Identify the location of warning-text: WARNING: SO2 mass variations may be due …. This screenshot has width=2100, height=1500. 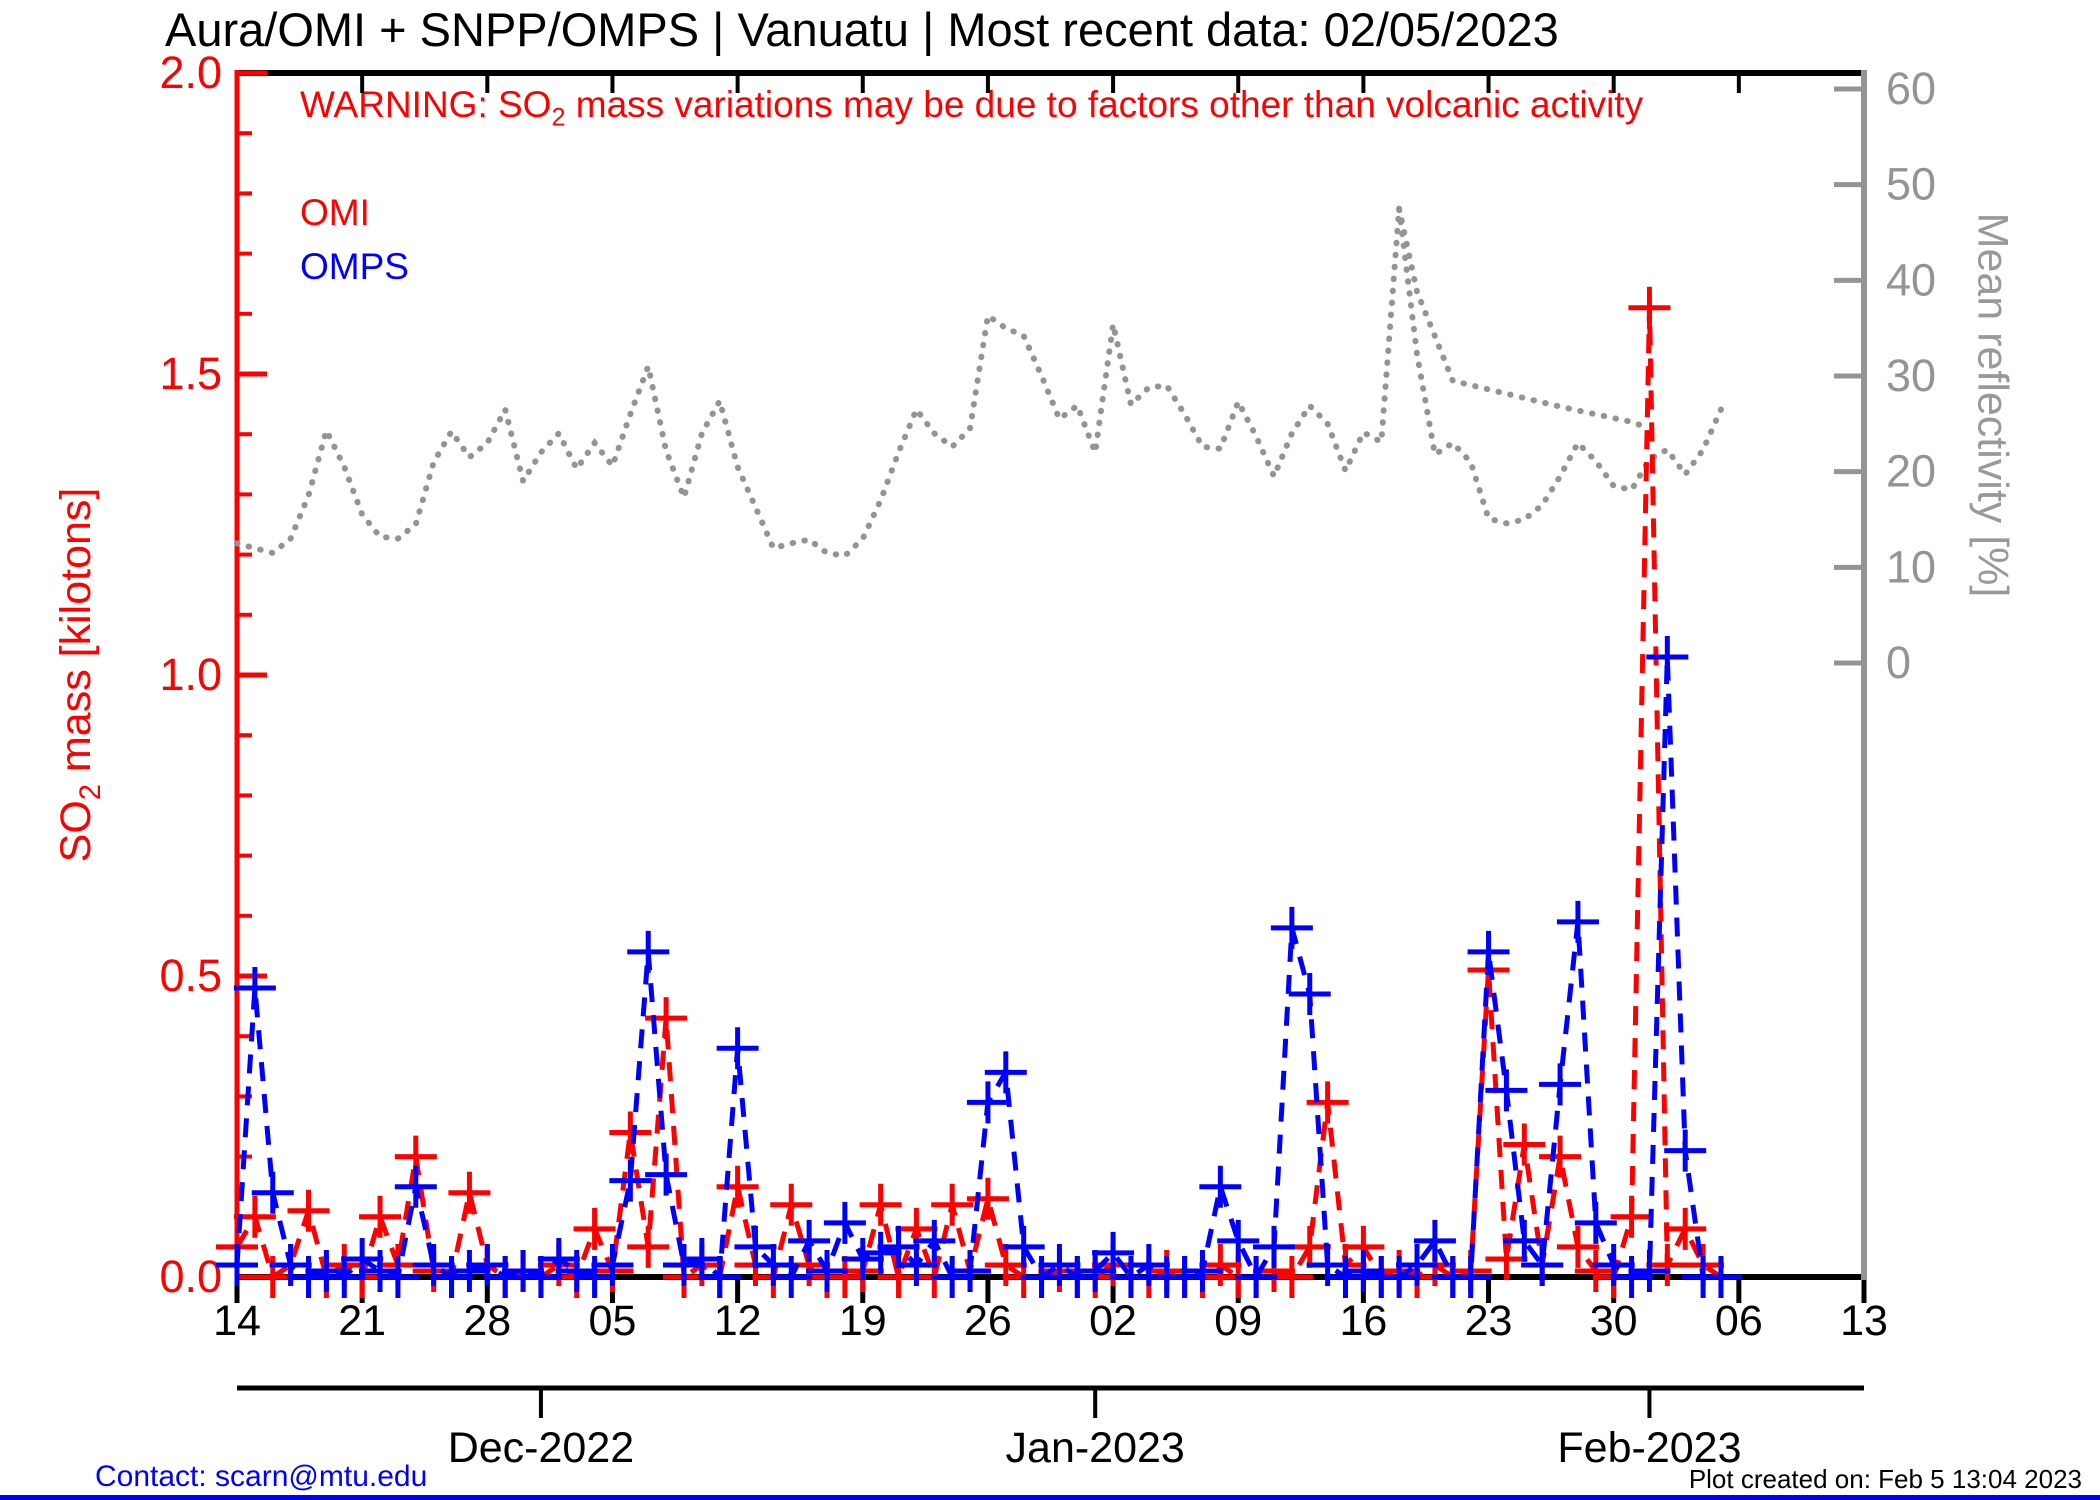
(971, 108).